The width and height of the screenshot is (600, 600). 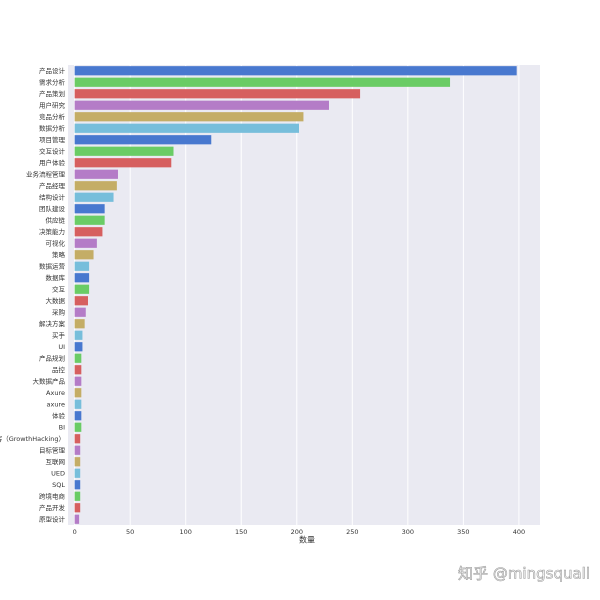 What do you see at coordinates (59, 311) in the screenshot?
I see `y-tick-label: 采购` at bounding box center [59, 311].